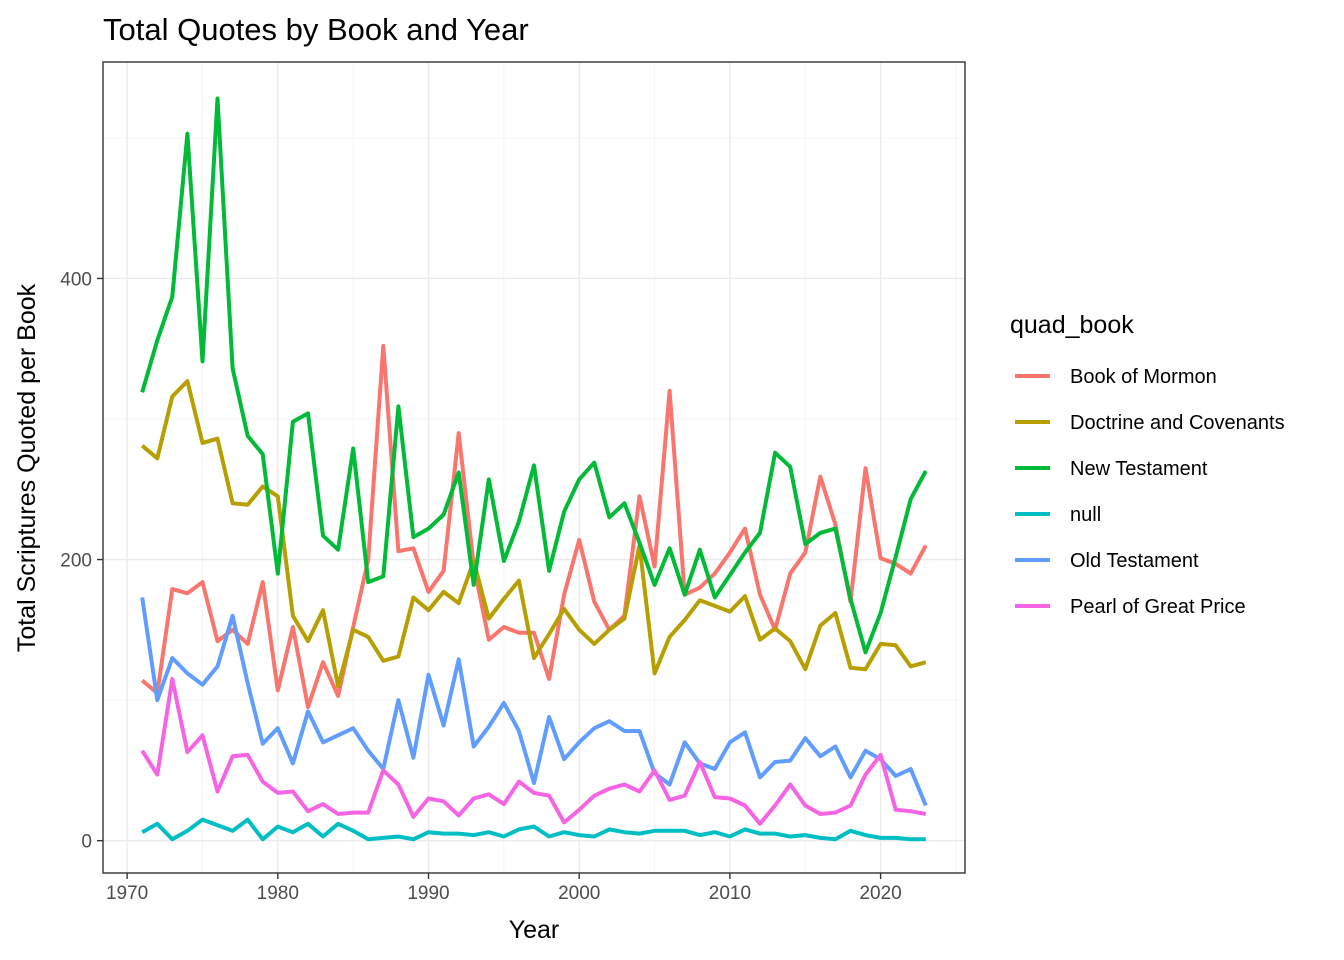  Describe the element at coordinates (534, 930) in the screenshot. I see `x-axis-title: Year` at that location.